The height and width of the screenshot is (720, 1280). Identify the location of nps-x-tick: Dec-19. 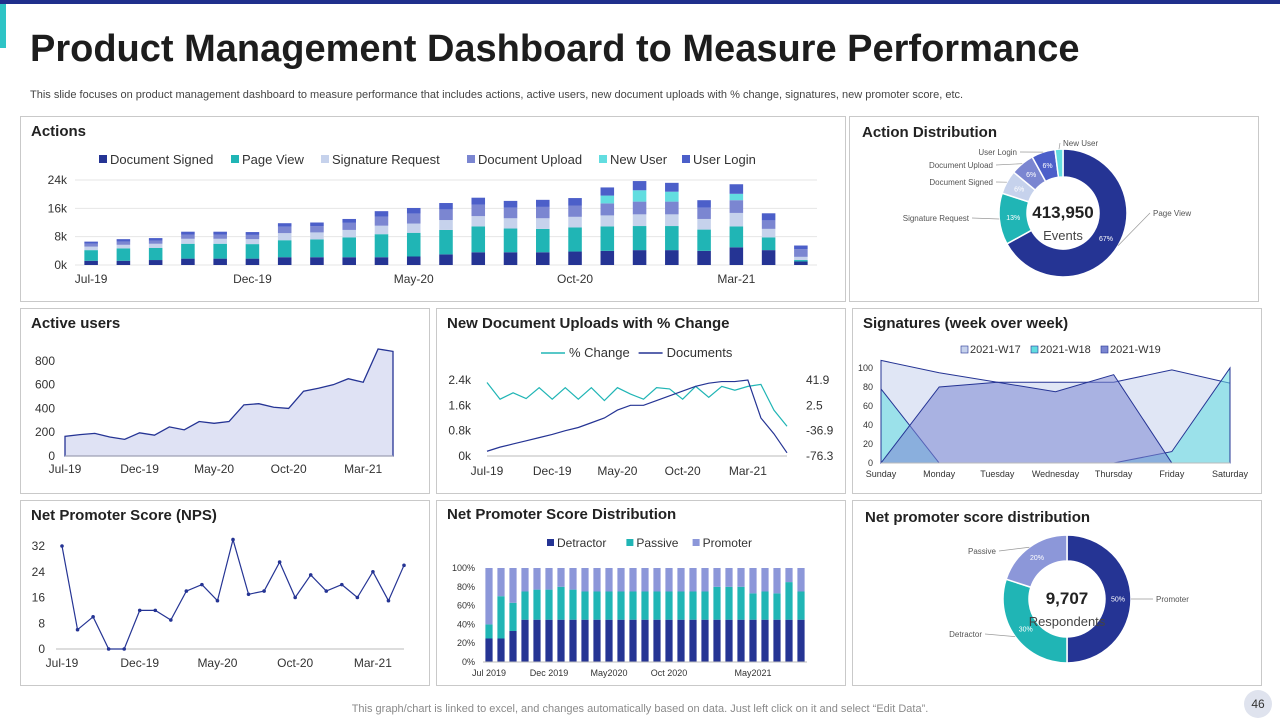
(139, 663).